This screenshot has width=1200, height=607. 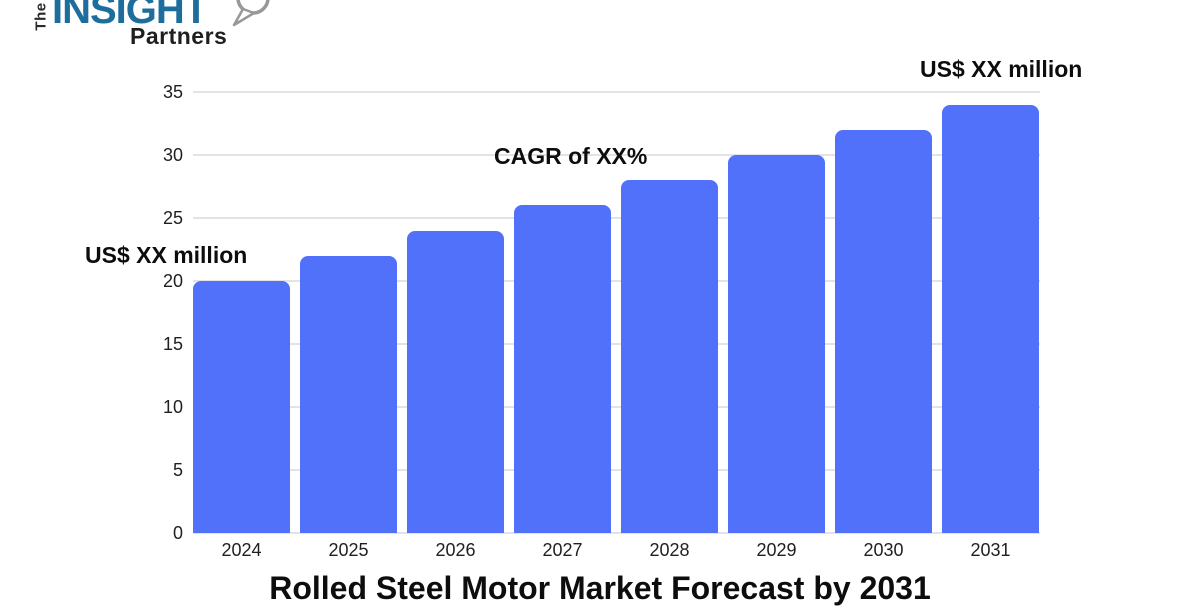 What do you see at coordinates (172, 92) in the screenshot?
I see `y-tick-label-35: 35` at bounding box center [172, 92].